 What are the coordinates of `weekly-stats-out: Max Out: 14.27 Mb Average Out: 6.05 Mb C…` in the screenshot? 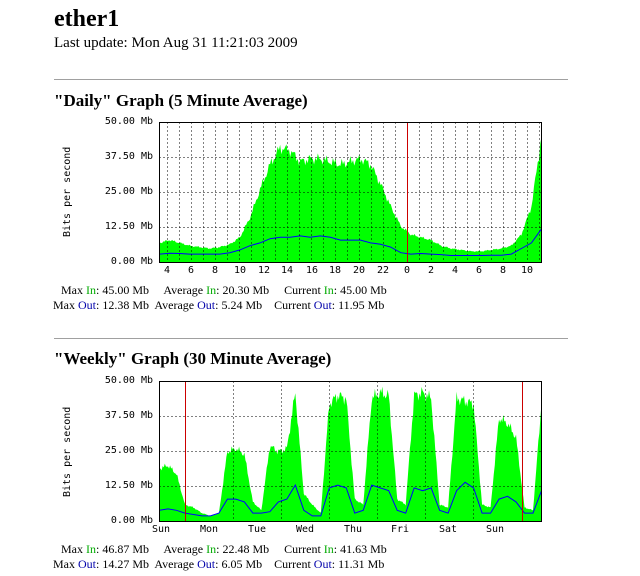 It's located at (219, 564).